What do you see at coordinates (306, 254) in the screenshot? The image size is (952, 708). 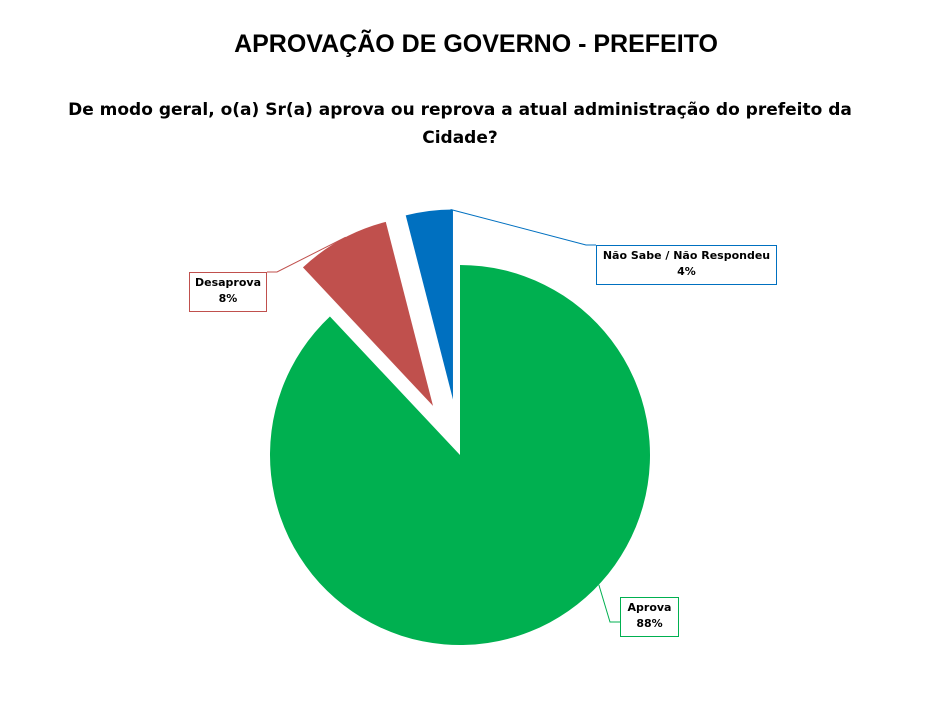 I see `leader-line-desaprova` at bounding box center [306, 254].